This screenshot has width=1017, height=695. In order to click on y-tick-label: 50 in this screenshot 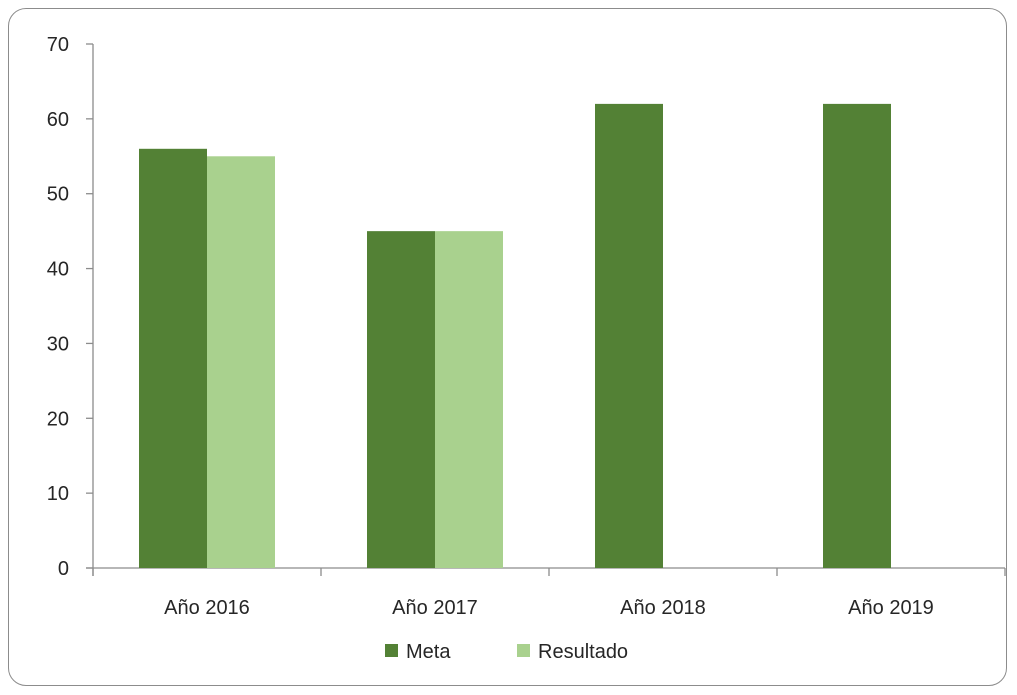, I will do `click(58, 195)`.